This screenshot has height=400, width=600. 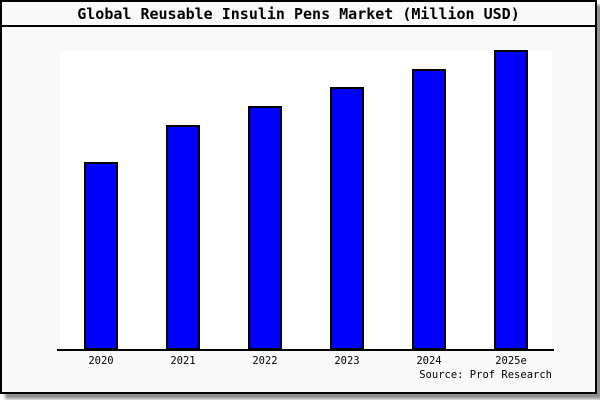 What do you see at coordinates (485, 375) in the screenshot?
I see `source-label: Source: Prof Research` at bounding box center [485, 375].